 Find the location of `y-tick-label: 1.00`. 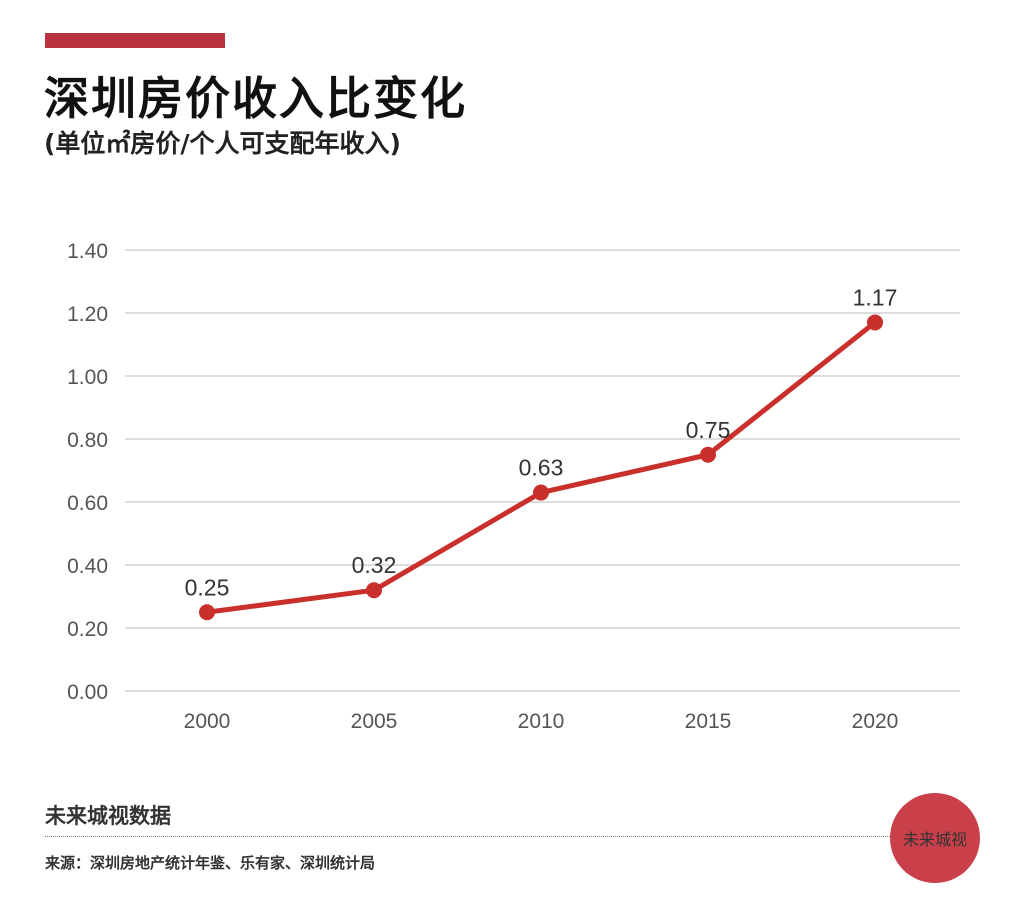

y-tick-label: 1.00 is located at coordinates (87, 377).